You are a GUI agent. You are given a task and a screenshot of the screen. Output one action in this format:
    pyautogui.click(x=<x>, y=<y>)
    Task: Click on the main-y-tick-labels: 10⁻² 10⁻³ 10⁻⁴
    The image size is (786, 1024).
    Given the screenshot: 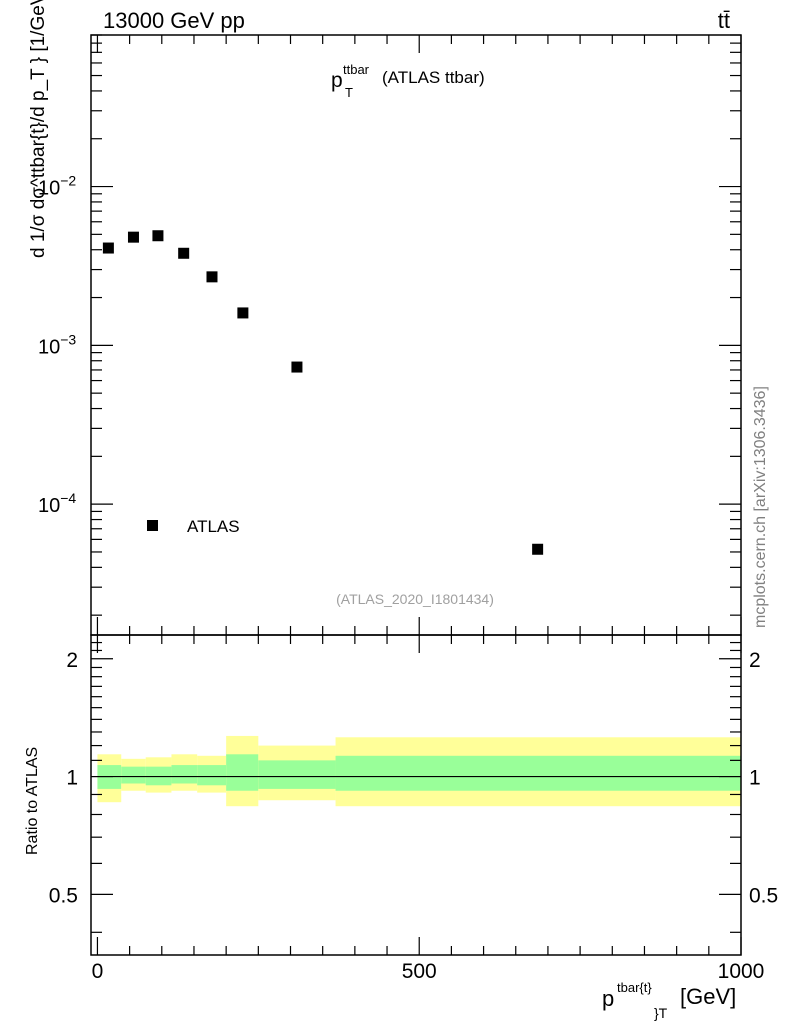 What is the action you would take?
    pyautogui.click(x=57, y=345)
    